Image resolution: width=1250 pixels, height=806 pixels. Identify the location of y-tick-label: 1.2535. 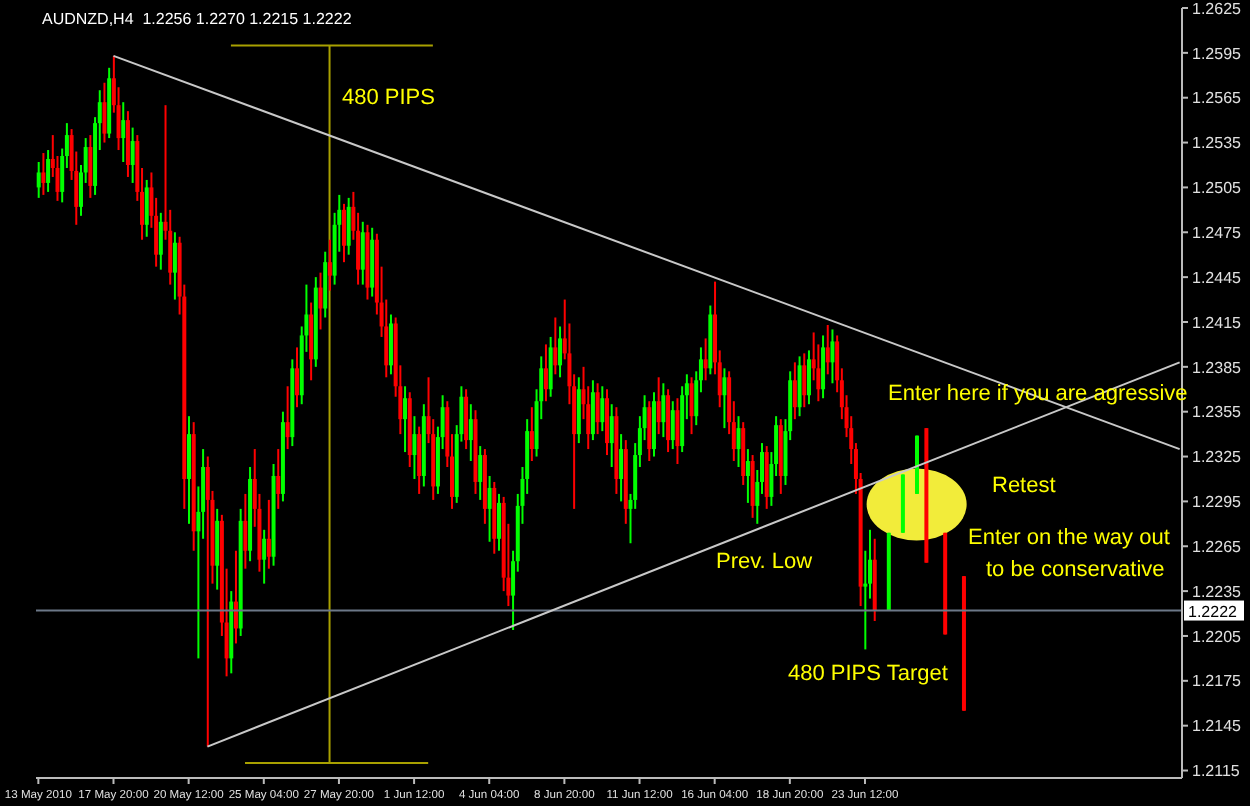
(1217, 143).